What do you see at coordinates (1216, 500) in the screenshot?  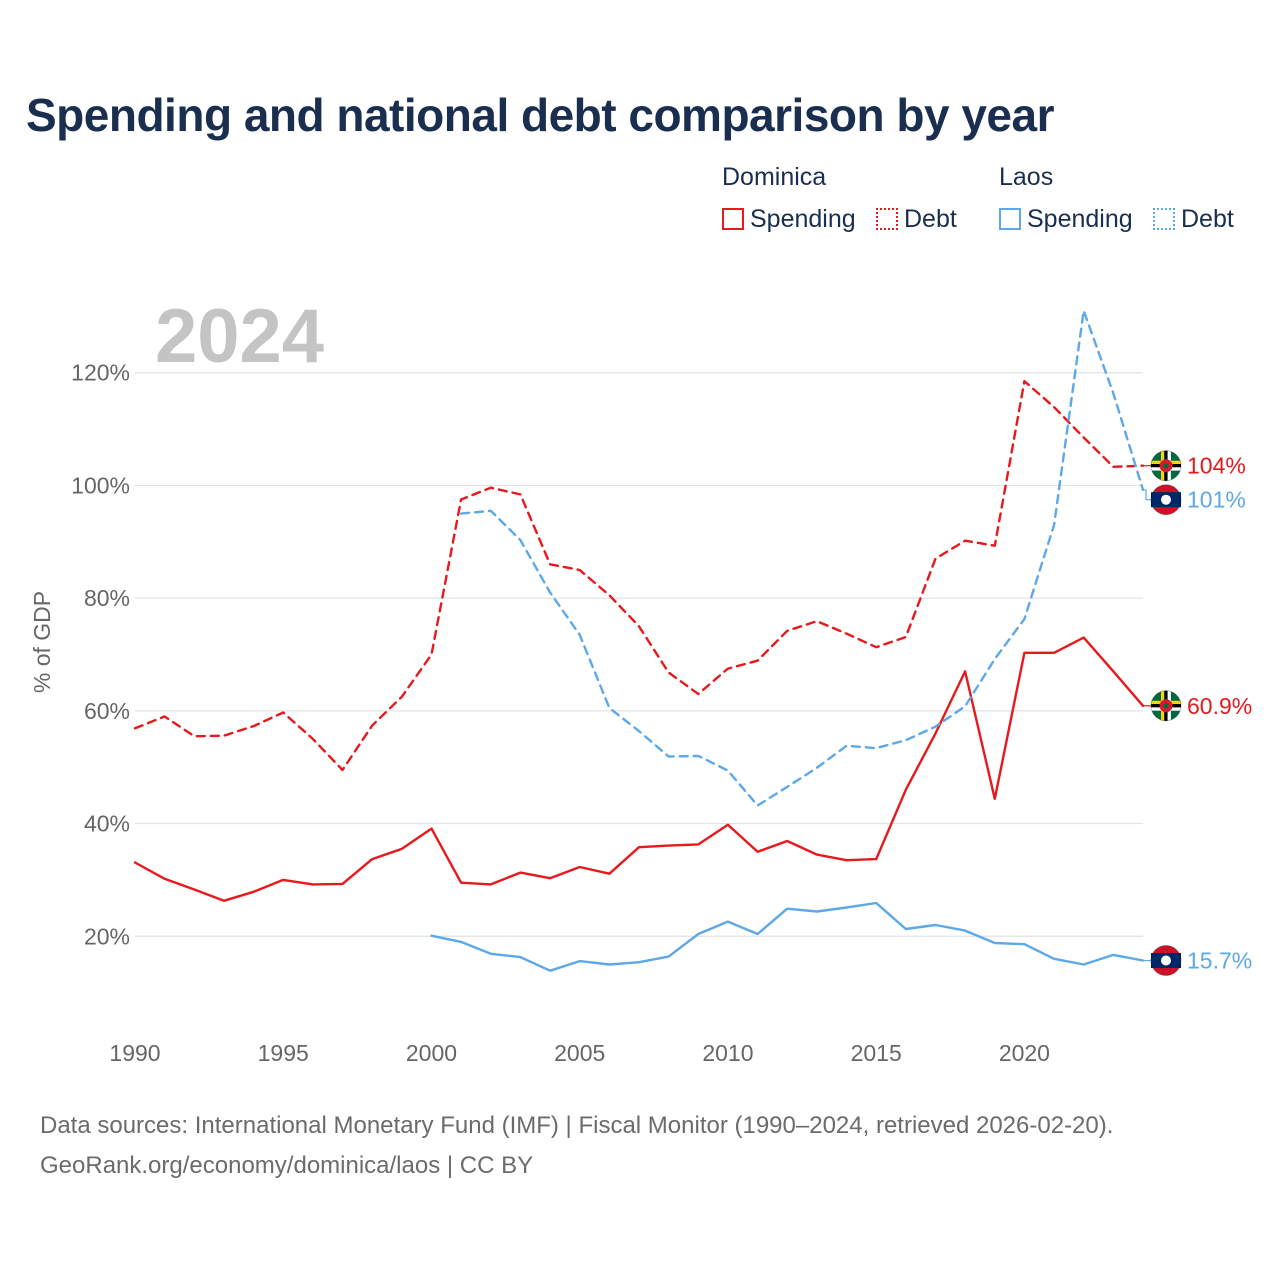 I see `end-label-laos-debt: 101%` at bounding box center [1216, 500].